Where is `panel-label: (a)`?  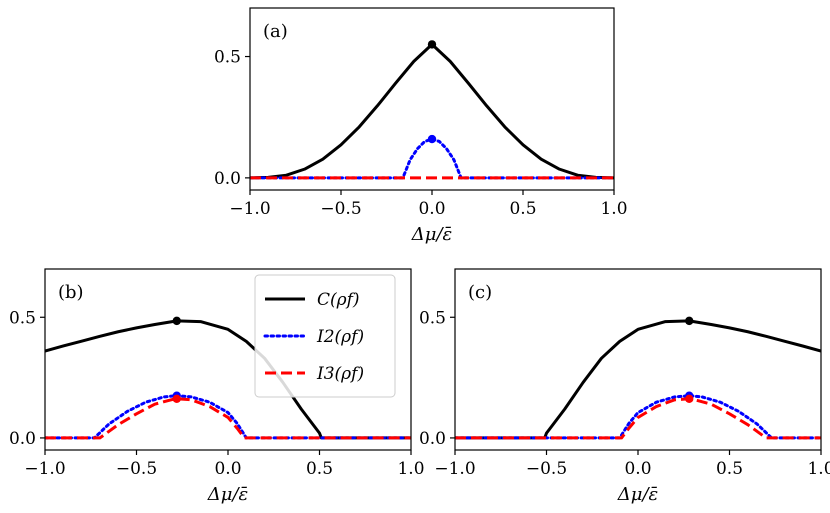
panel-label: (a) is located at coordinates (275, 31).